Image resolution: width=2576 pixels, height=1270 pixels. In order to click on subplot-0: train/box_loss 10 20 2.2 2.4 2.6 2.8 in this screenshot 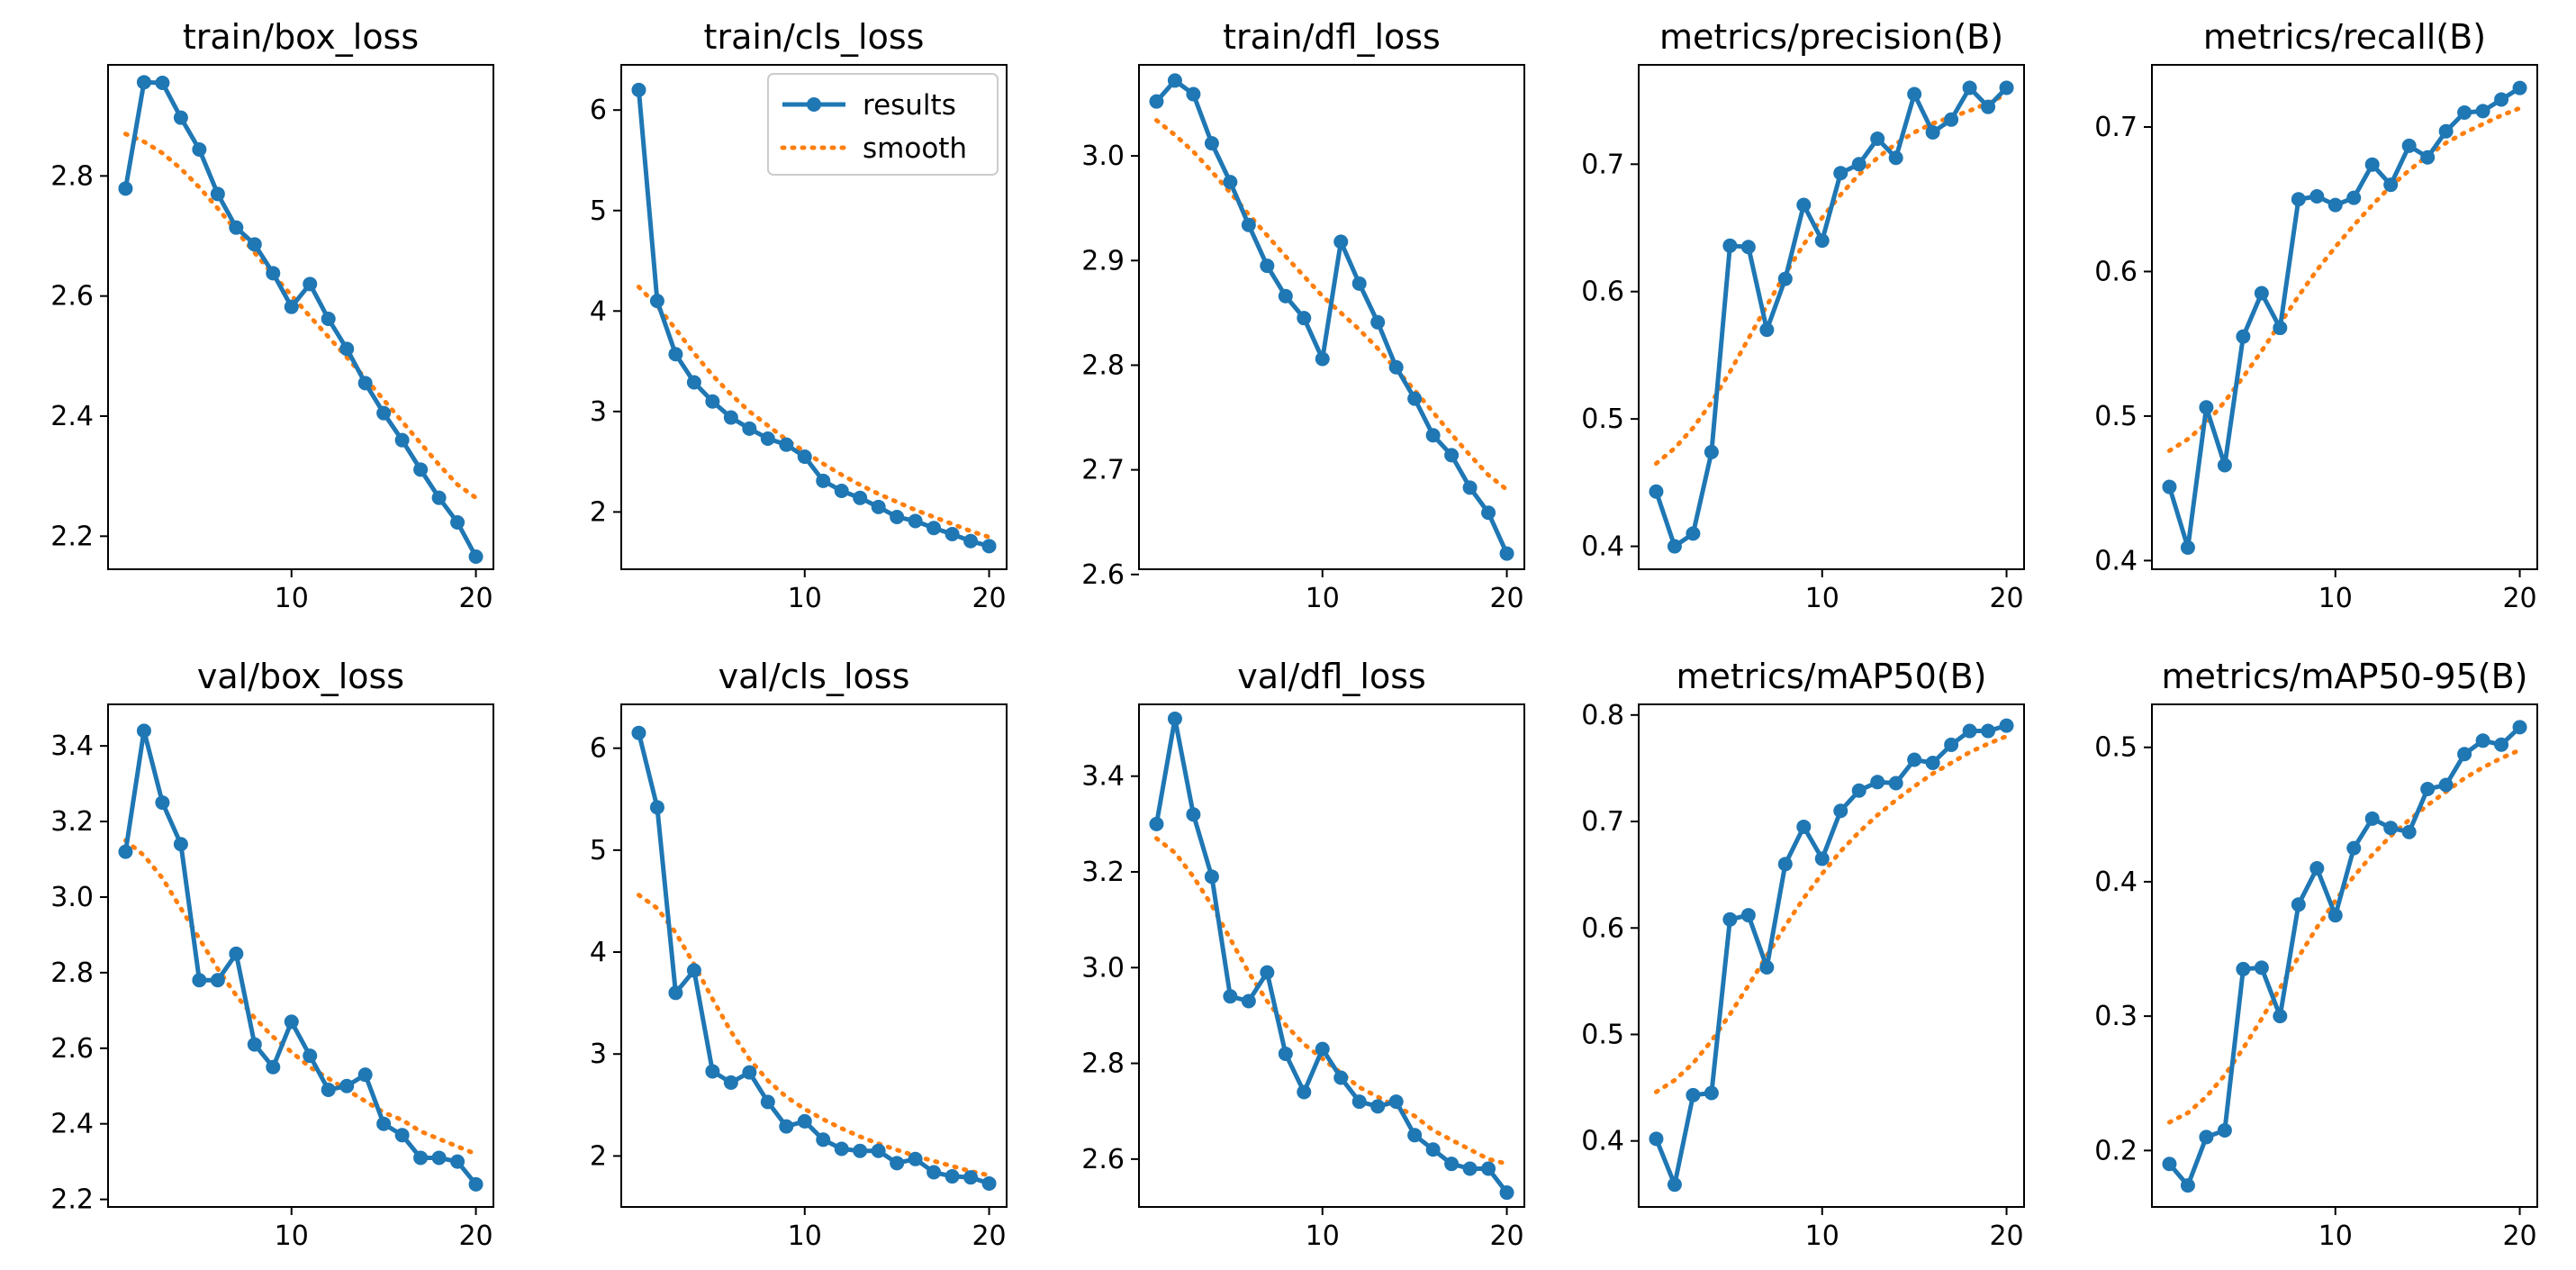, I will do `click(272, 315)`.